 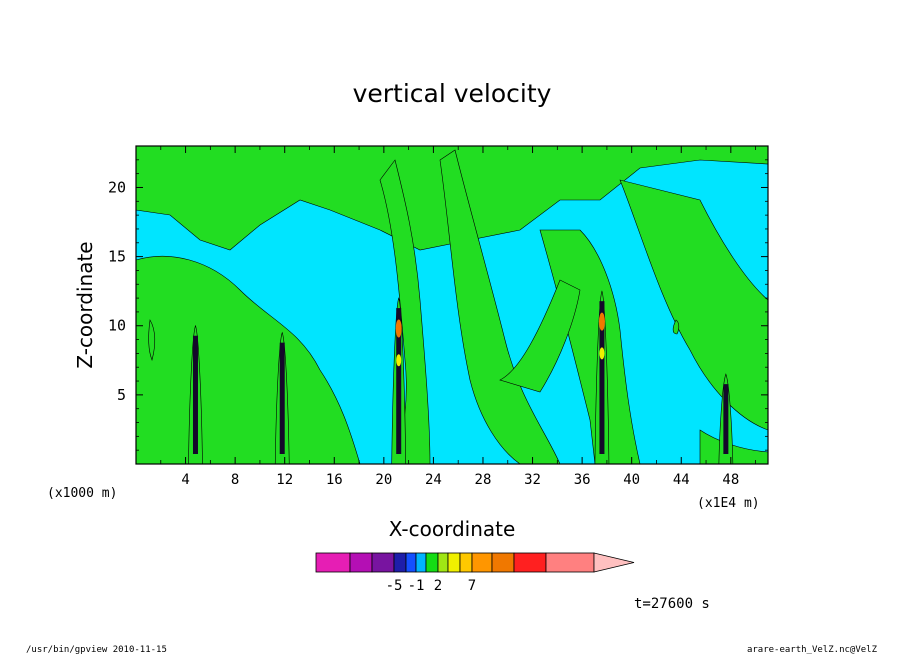 What do you see at coordinates (812, 649) in the screenshot?
I see `footer-right: arare-earth_VelZ.nc@VelZ` at bounding box center [812, 649].